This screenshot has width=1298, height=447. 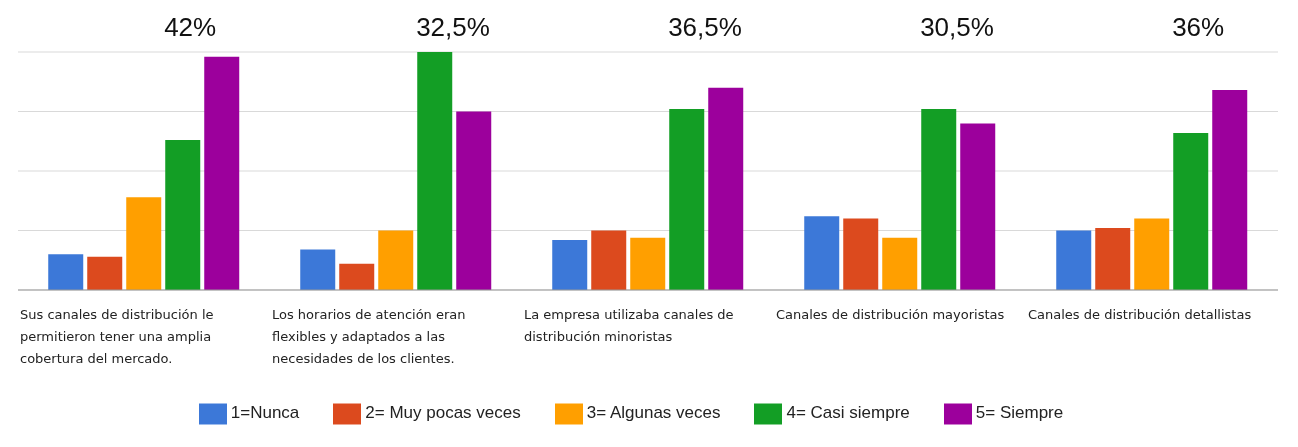 What do you see at coordinates (653, 413) in the screenshot?
I see `legend-label: 3= Algunas veces` at bounding box center [653, 413].